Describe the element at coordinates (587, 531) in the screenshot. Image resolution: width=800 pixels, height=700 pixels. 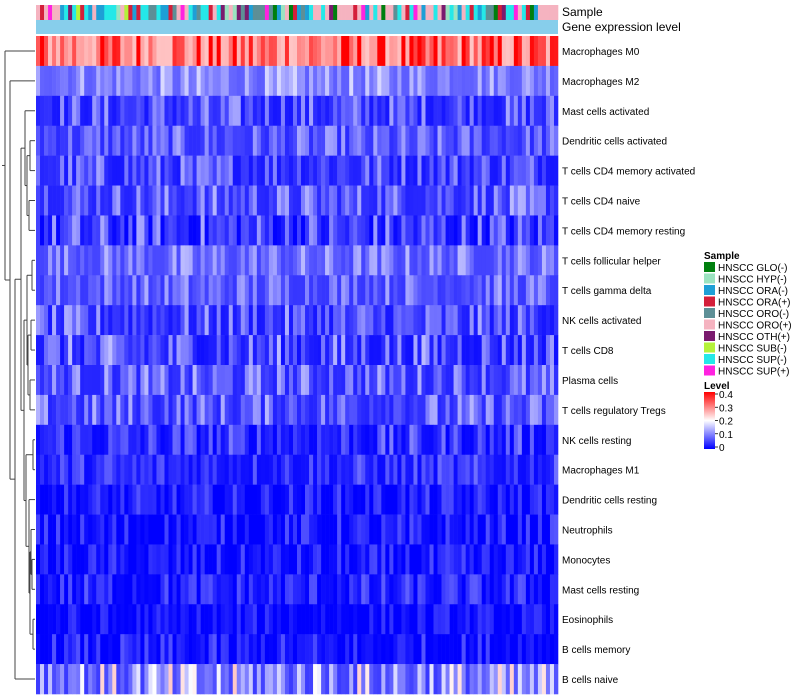
I see `row-label: Neutrophils` at that location.